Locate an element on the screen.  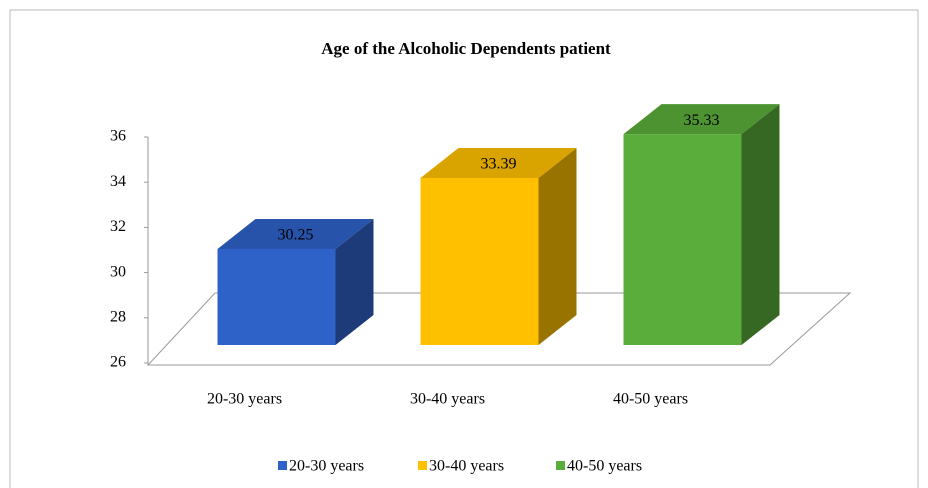
y-tick-label: 26 is located at coordinates (118, 362).